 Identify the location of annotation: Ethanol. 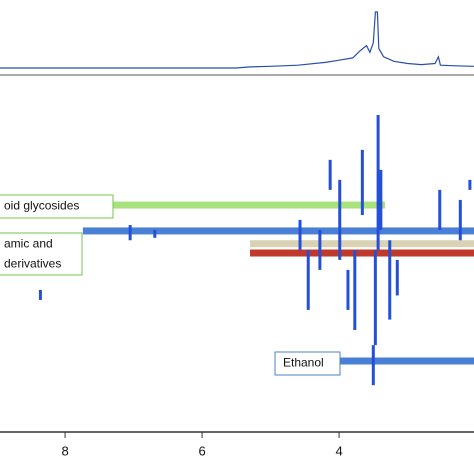
(303, 363).